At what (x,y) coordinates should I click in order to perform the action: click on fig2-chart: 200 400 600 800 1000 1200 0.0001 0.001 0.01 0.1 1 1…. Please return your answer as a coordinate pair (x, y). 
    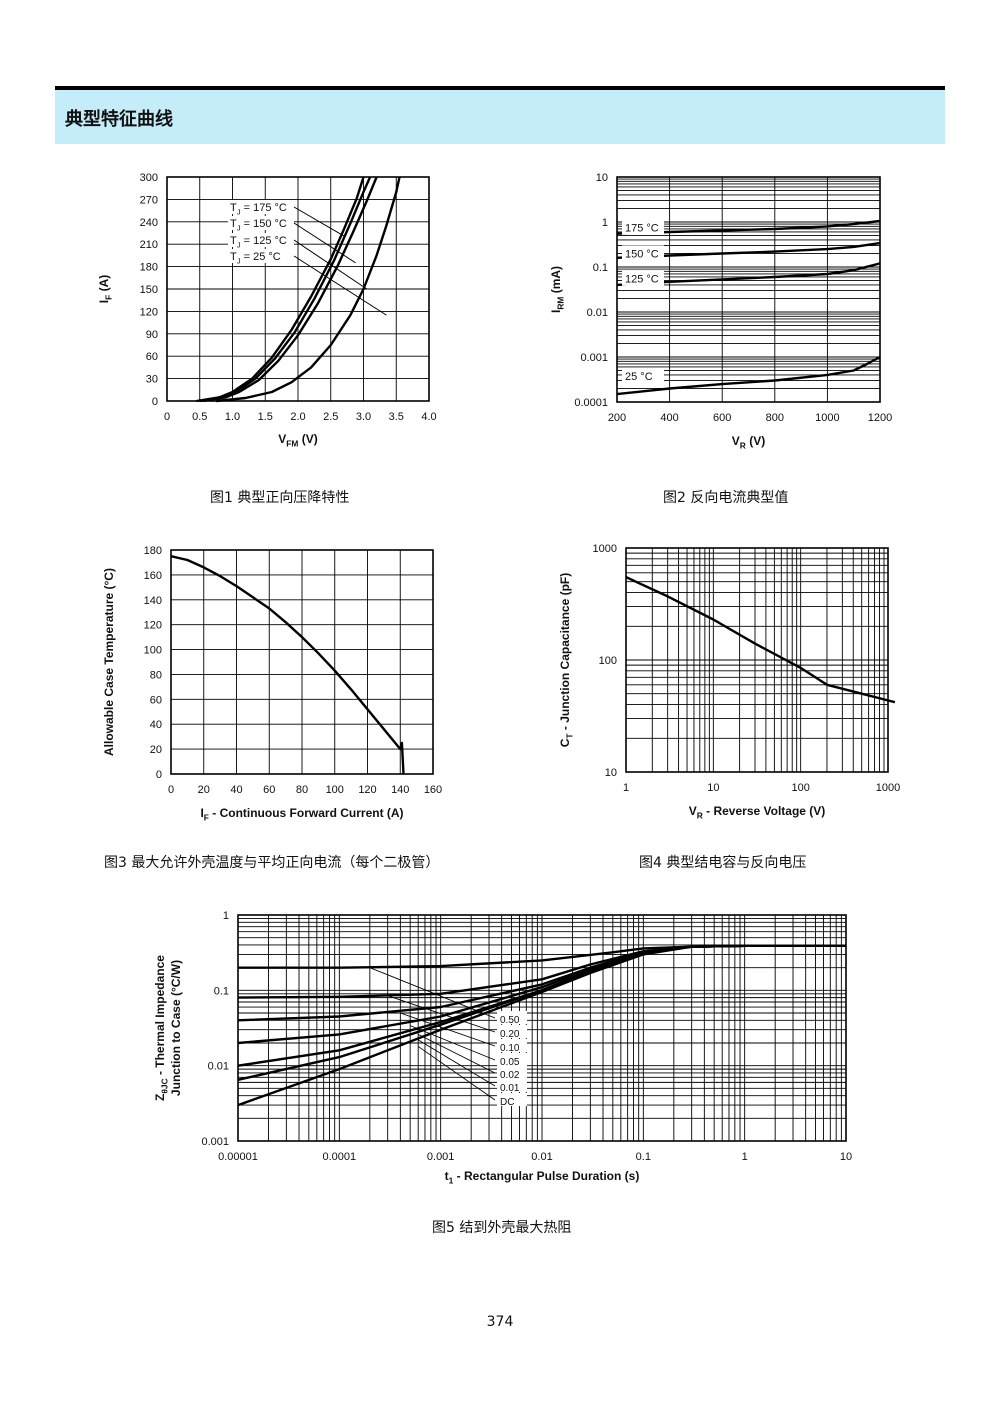
    Looking at the image, I should click on (720, 311).